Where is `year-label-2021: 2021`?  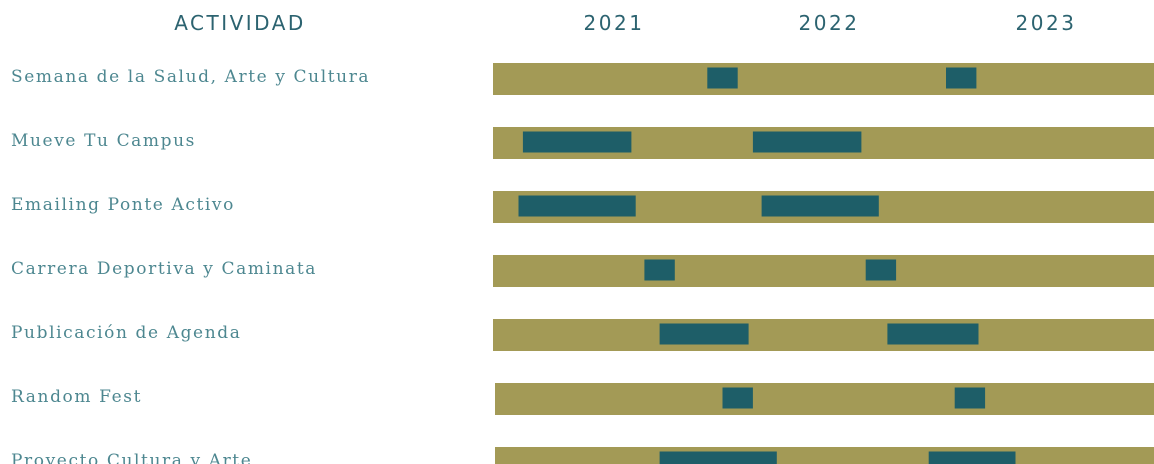
year-label-2021: 2021 is located at coordinates (614, 23).